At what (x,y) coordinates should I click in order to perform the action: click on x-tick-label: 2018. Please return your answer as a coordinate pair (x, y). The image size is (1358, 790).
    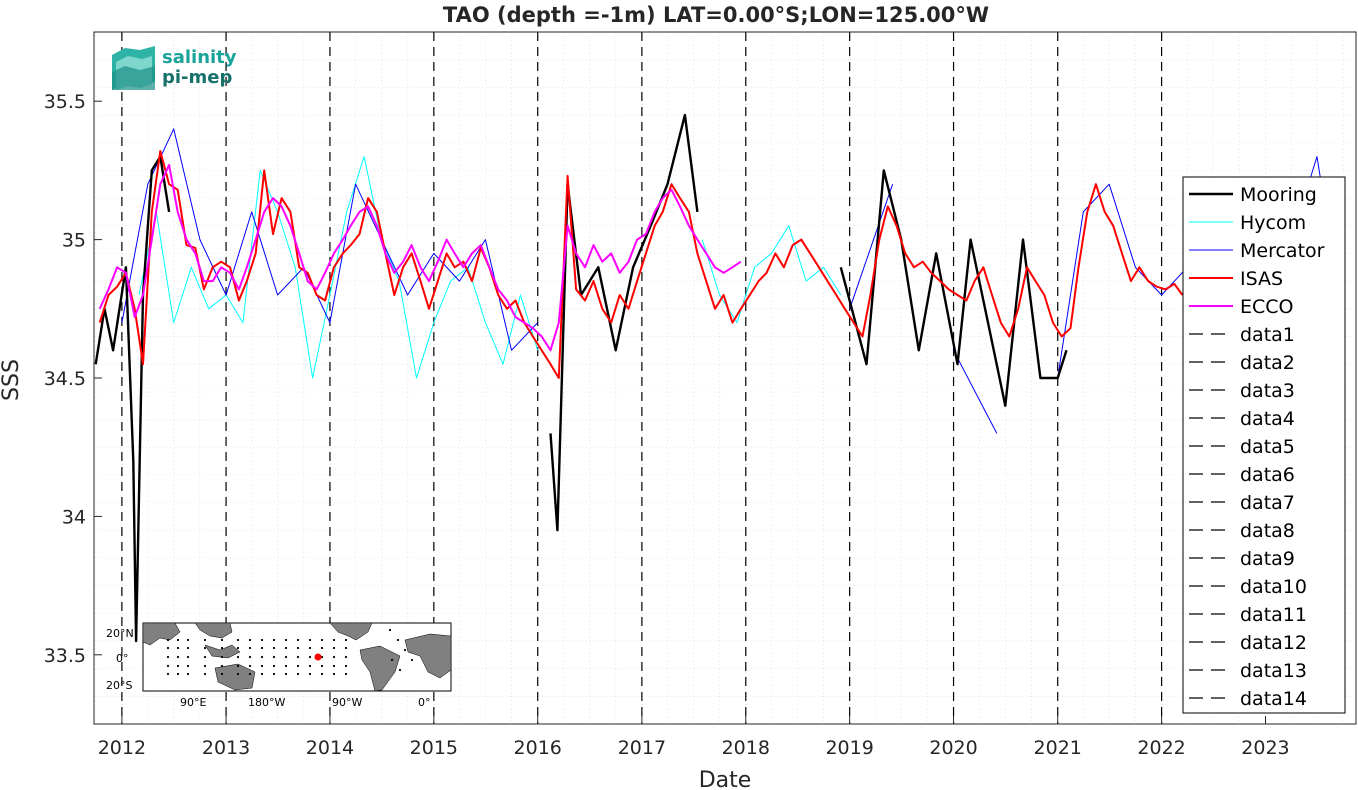
    Looking at the image, I should click on (746, 748).